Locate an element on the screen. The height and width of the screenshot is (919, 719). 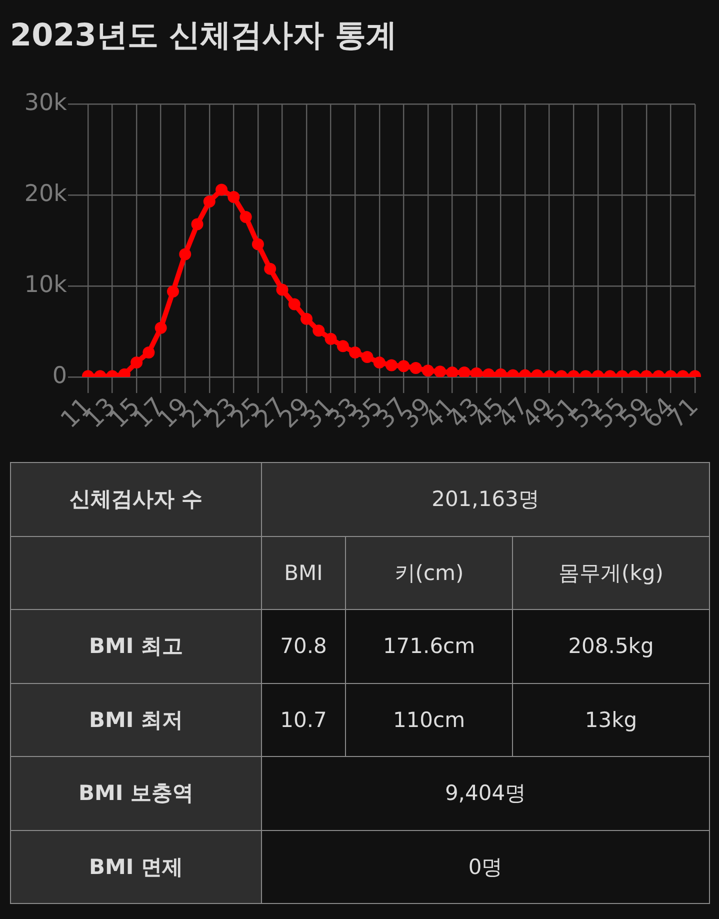
y-tick-label: 10k is located at coordinates (46, 285).